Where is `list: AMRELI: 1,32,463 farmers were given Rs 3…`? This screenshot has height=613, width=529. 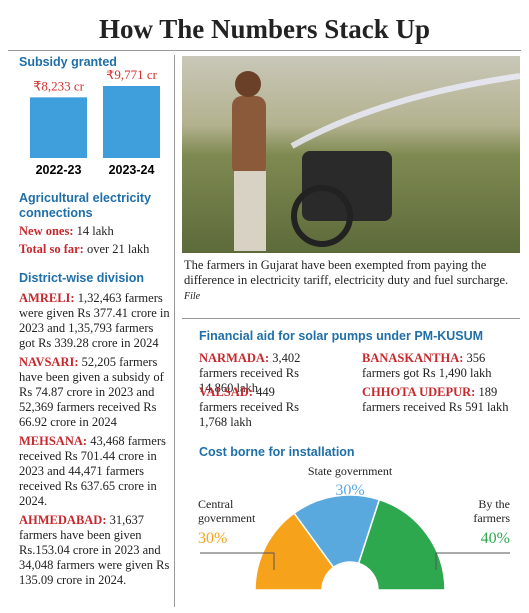
list: AMRELI: 1,32,463 farmers were given Rs 3… is located at coordinates (95, 441).